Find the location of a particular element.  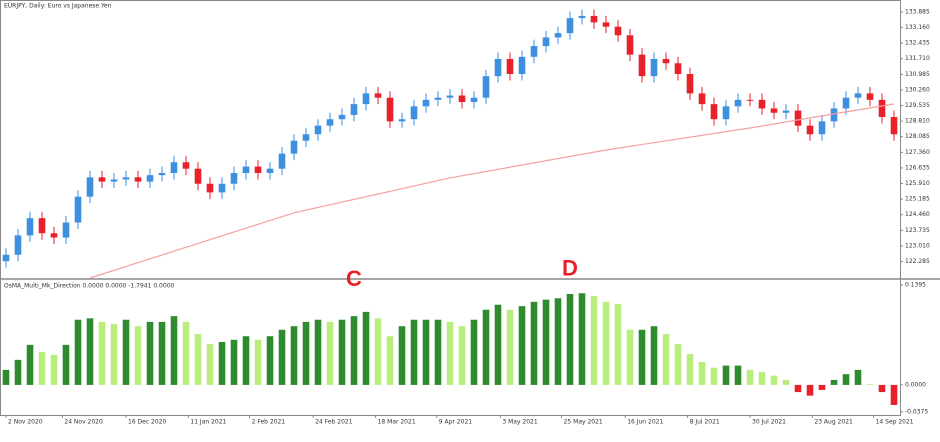

x-tick-label: 2 Nov 2020 is located at coordinates (25, 422).